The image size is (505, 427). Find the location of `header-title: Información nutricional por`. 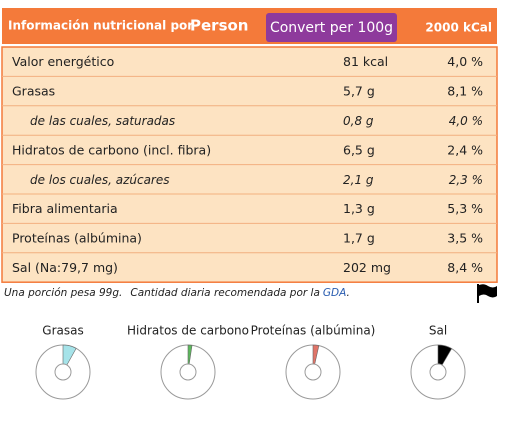

header-title: Información nutricional por is located at coordinates (100, 26).